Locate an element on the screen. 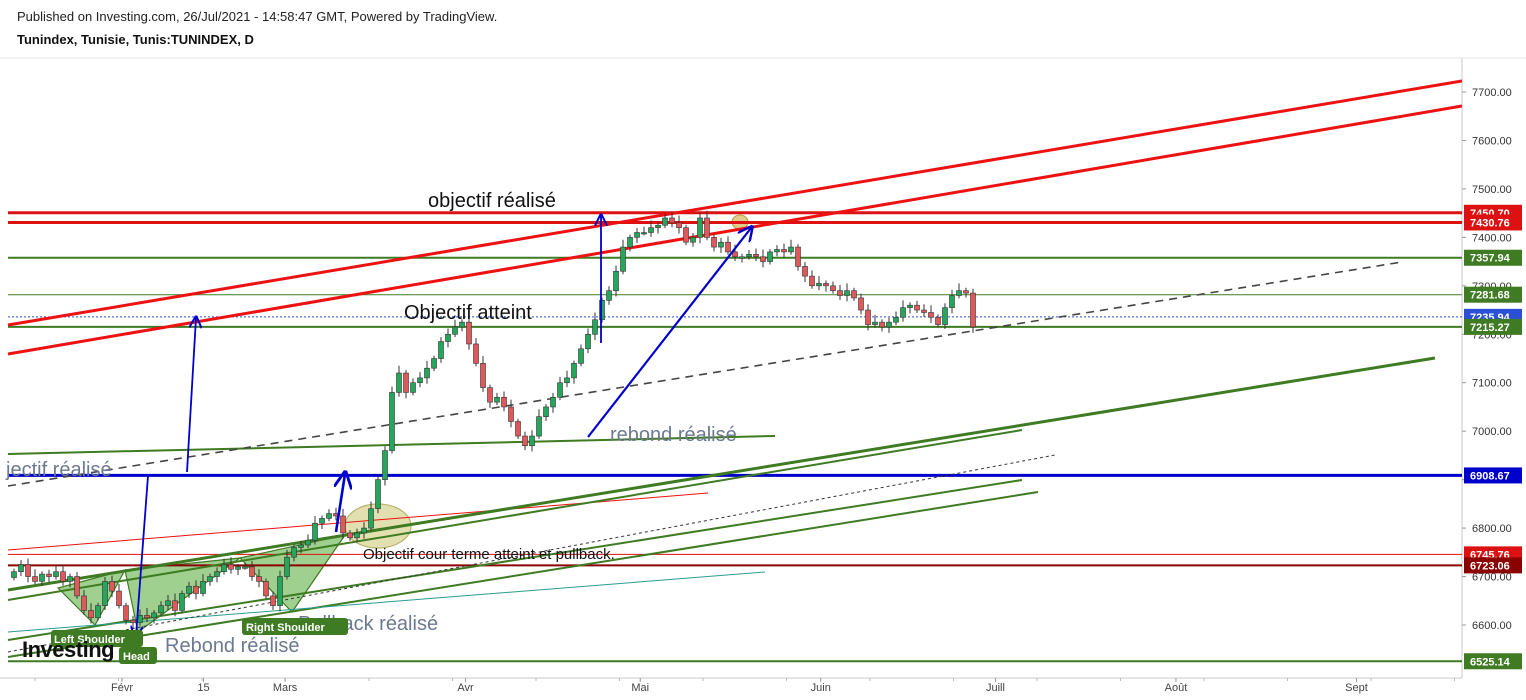 This screenshot has width=1526, height=700. y-tick-label: 7100.00 is located at coordinates (1492, 384).